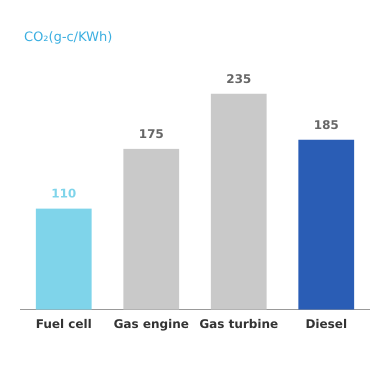 This screenshot has width=380, height=374. I want to click on x-tick-label: Fuel cell, so click(64, 323).